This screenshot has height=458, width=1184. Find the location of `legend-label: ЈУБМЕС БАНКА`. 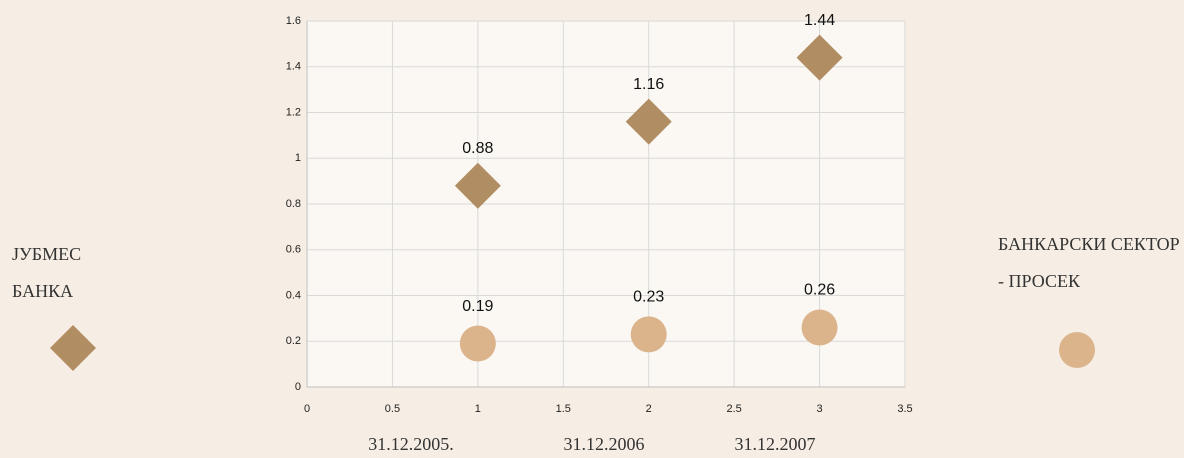

legend-label: ЈУБМЕС БАНКА is located at coordinates (47, 272).